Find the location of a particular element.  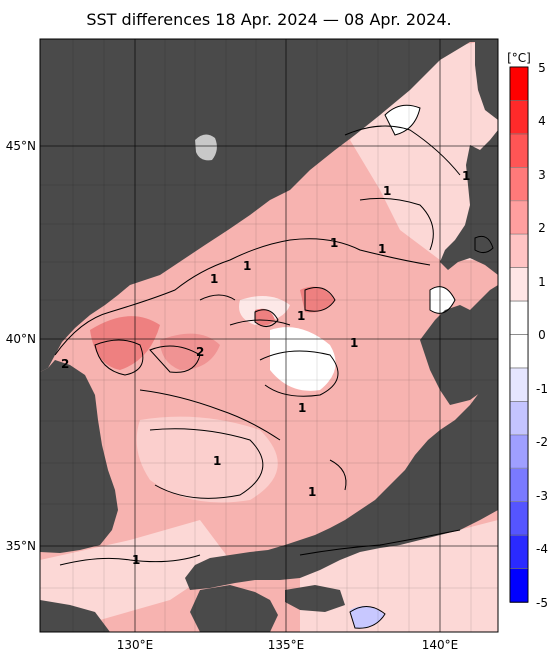

colorbar-tick: -2 is located at coordinates (542, 442).